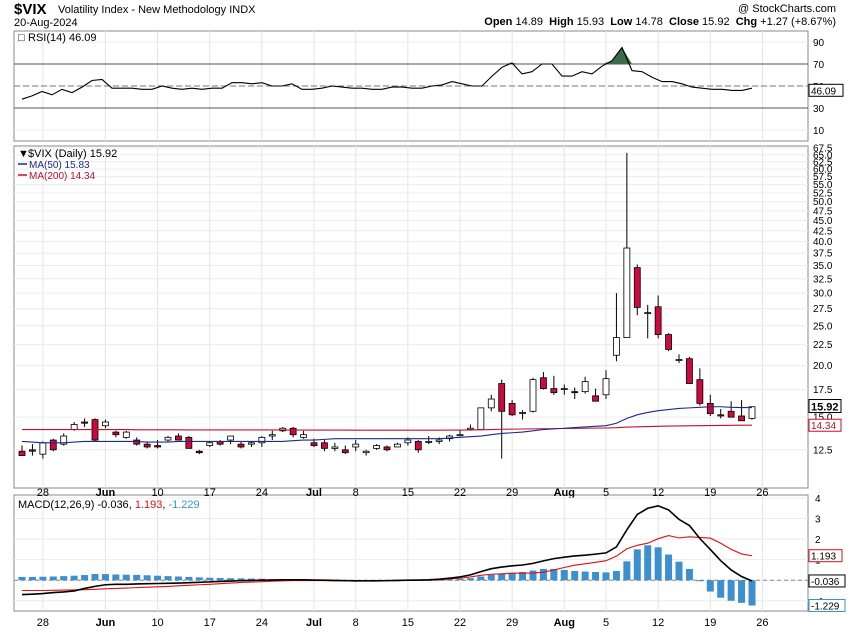  What do you see at coordinates (818, 499) in the screenshot?
I see `macd-y-tick-label: 4` at bounding box center [818, 499].